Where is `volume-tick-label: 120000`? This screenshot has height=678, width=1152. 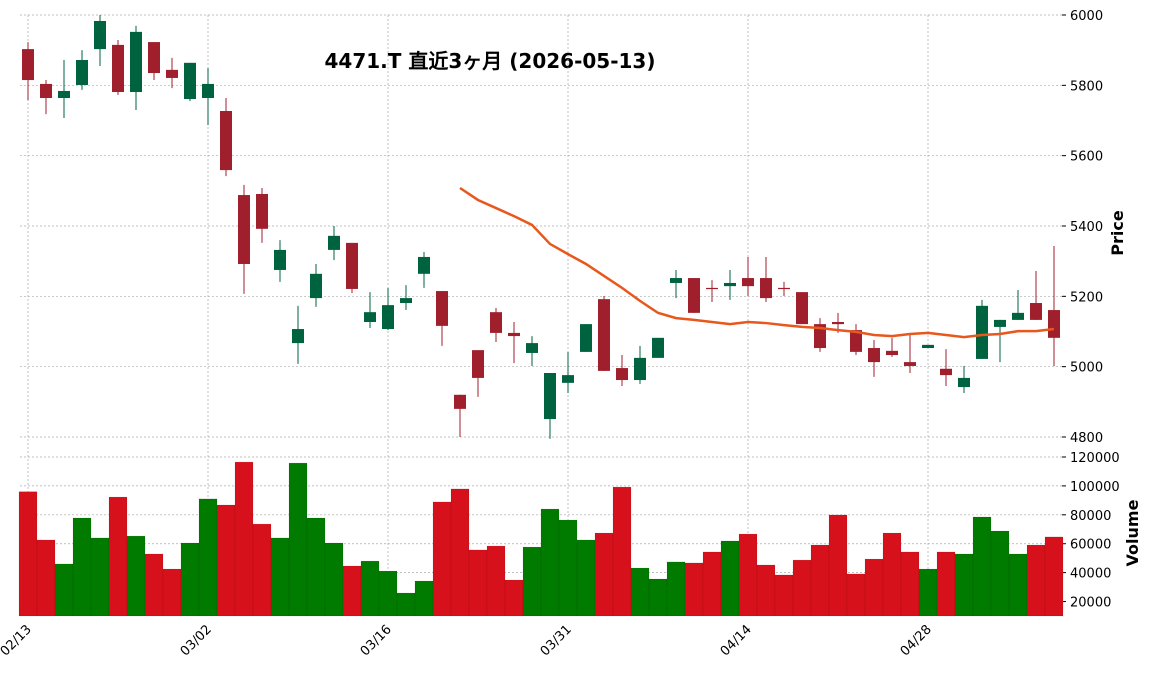
volume-tick-label: 120000 is located at coordinates (1095, 458).